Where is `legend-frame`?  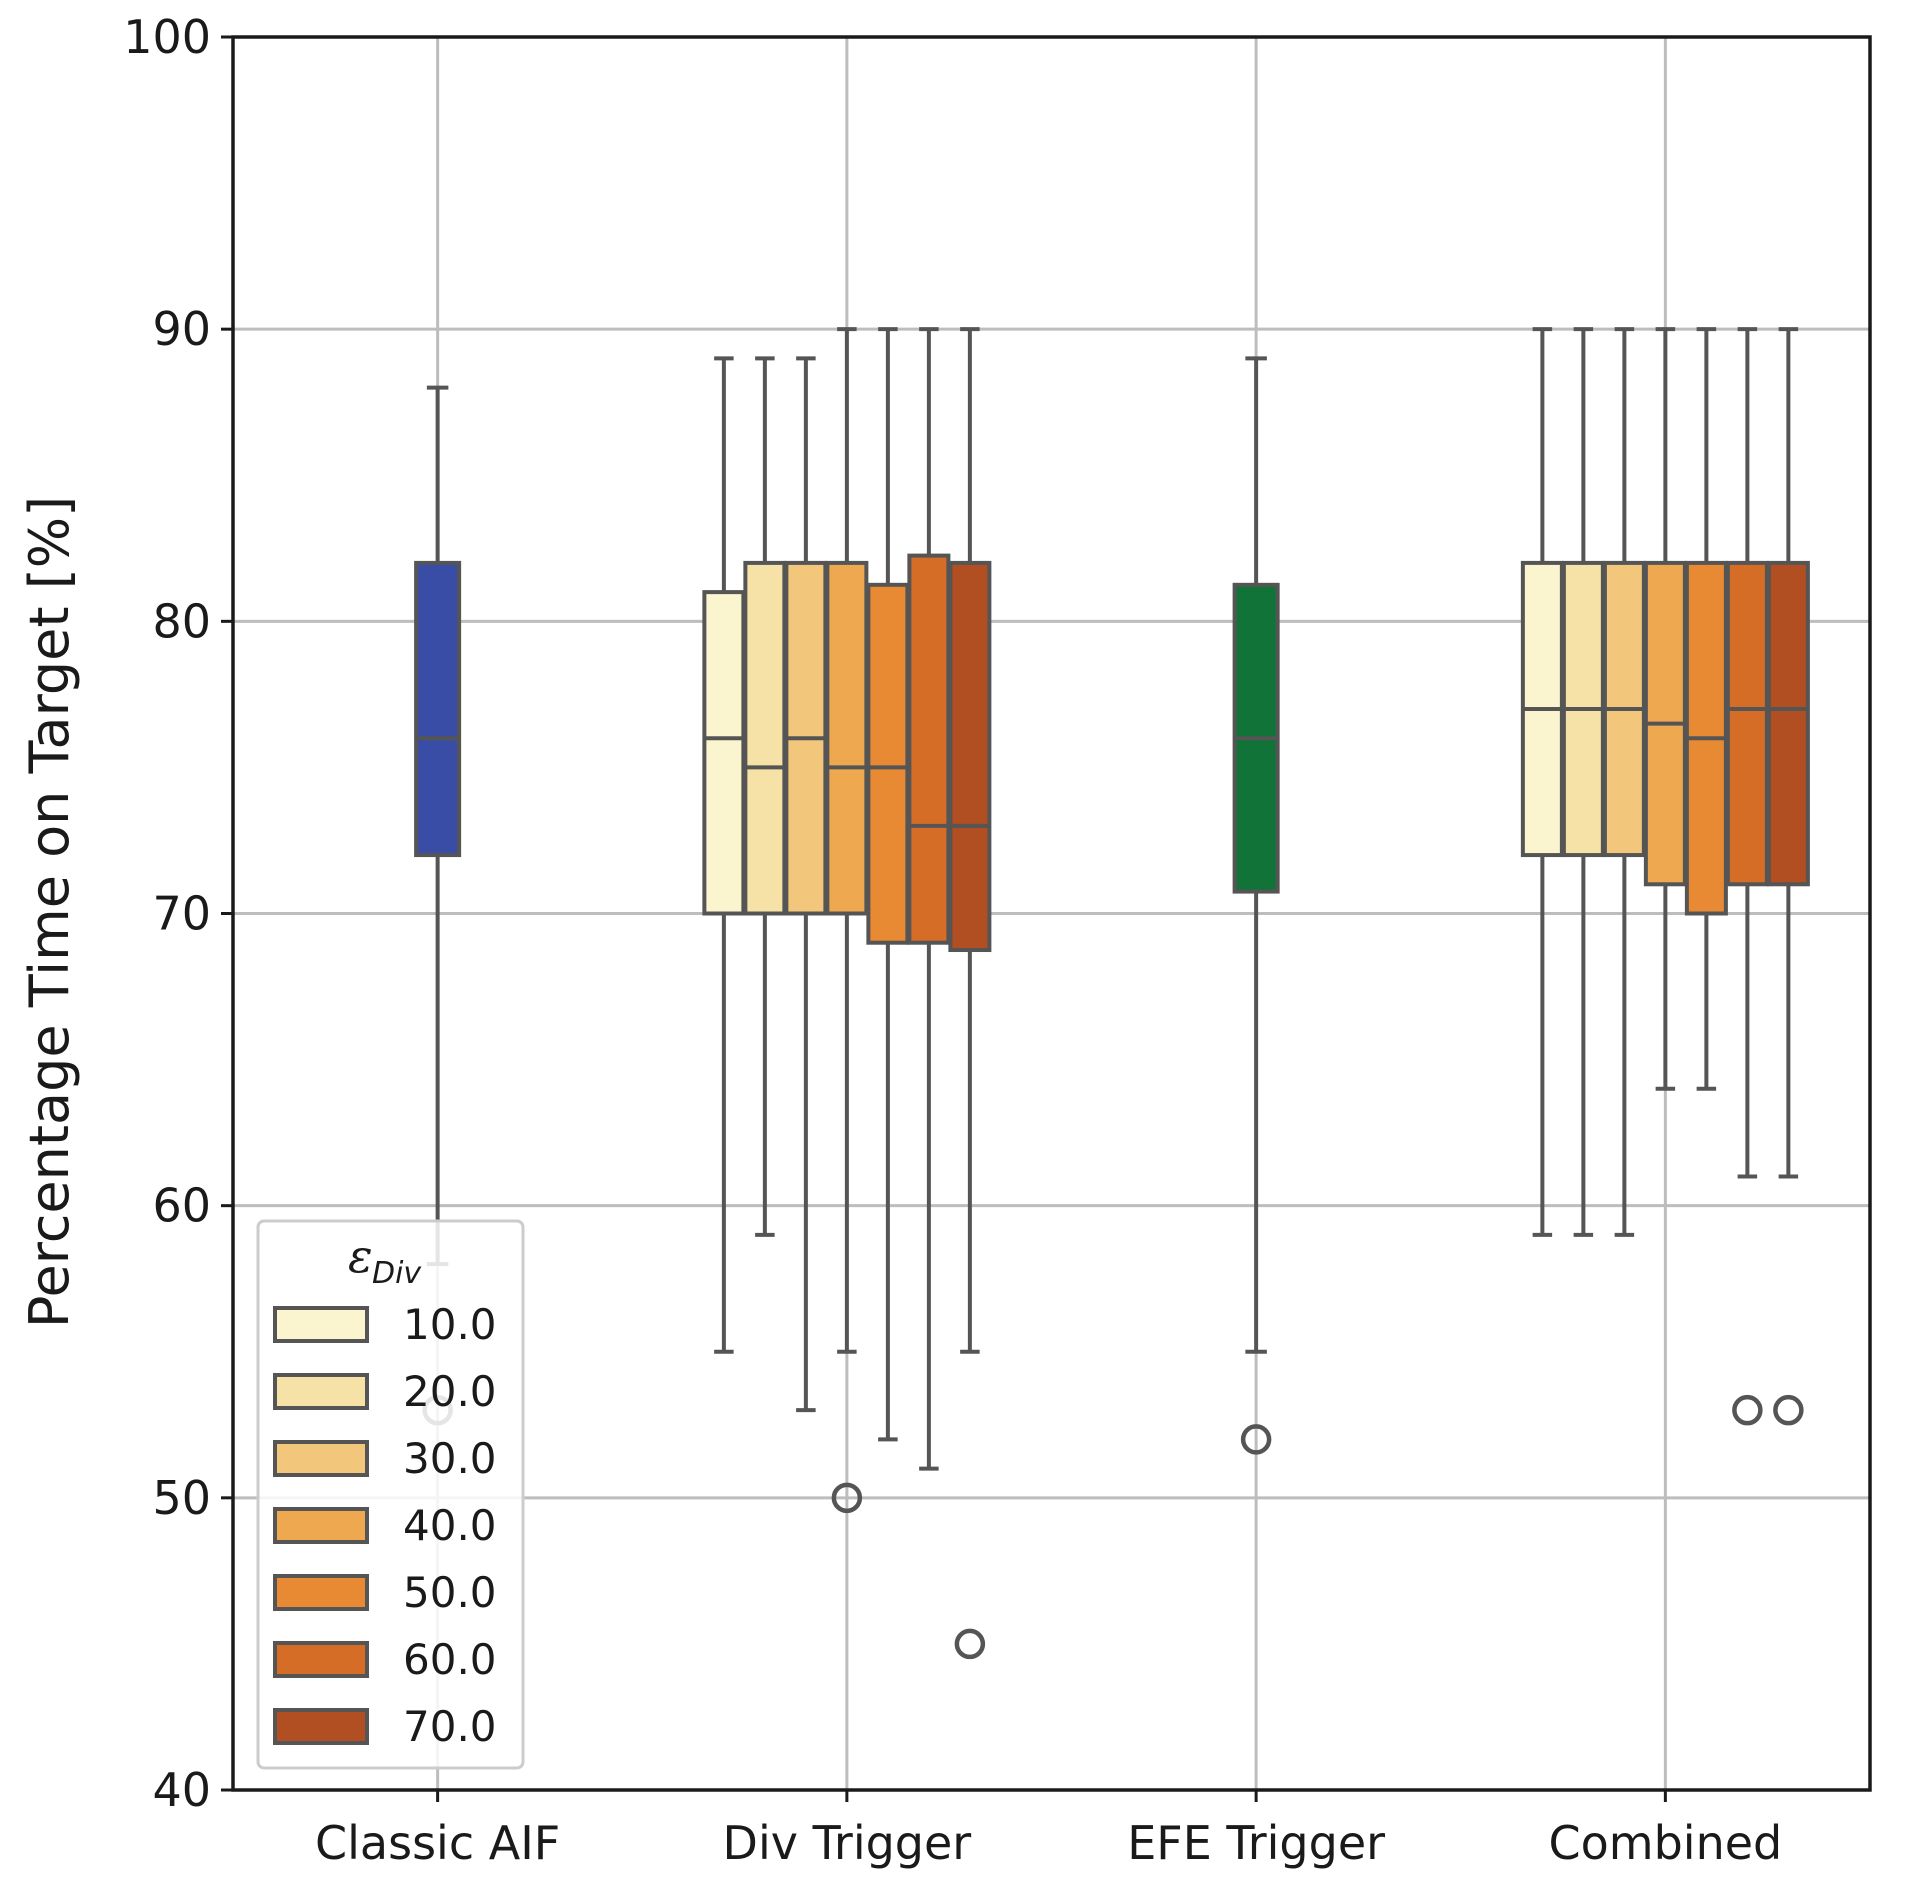 legend-frame is located at coordinates (390, 1494).